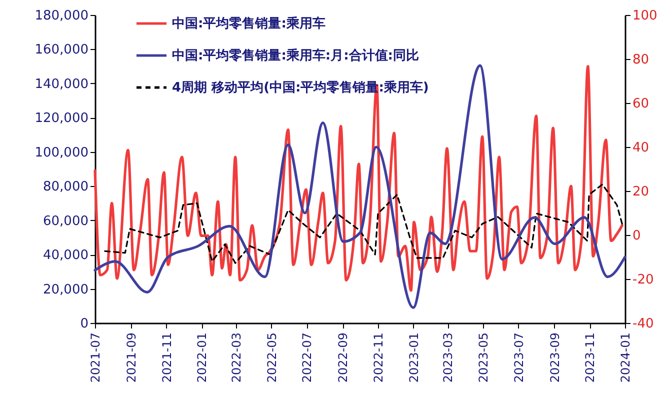 This screenshot has height=402, width=670. I want to click on x-tick-label: 2022-07, so click(307, 357).